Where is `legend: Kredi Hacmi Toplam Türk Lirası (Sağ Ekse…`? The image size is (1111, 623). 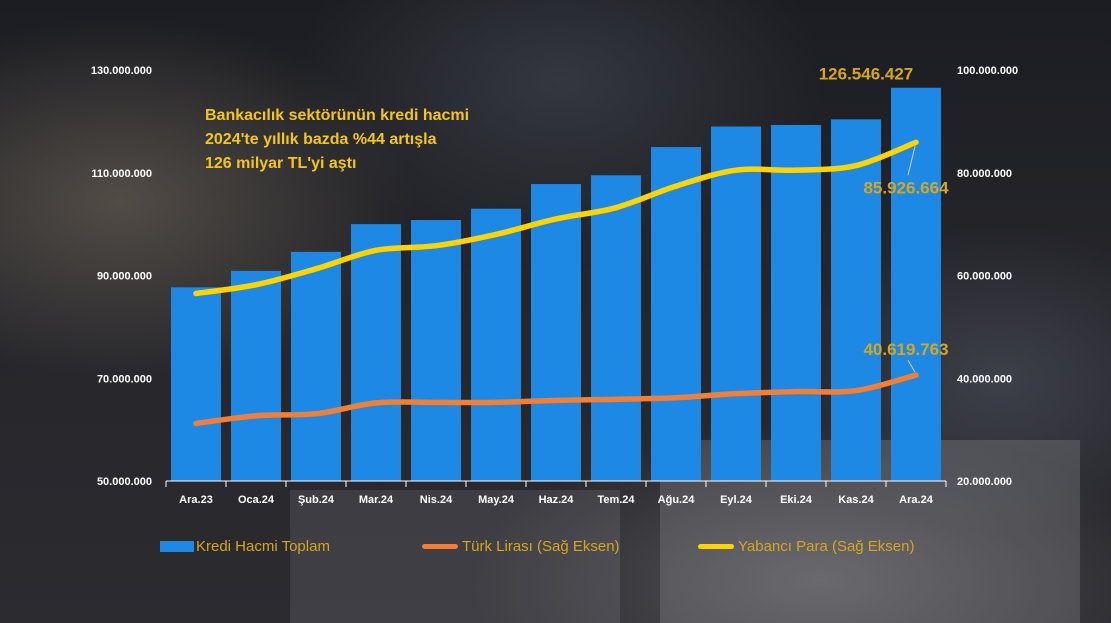
legend: Kredi Hacmi Toplam Türk Lirası (Sağ Ekse… is located at coordinates (560, 549).